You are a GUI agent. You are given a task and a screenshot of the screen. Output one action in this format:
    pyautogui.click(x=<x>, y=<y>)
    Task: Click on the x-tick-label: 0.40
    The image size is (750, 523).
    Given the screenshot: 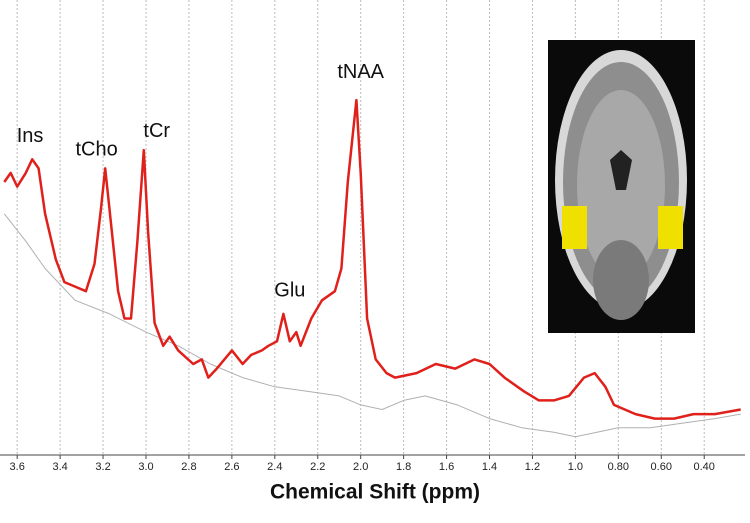 What is the action you would take?
    pyautogui.click(x=703, y=467)
    